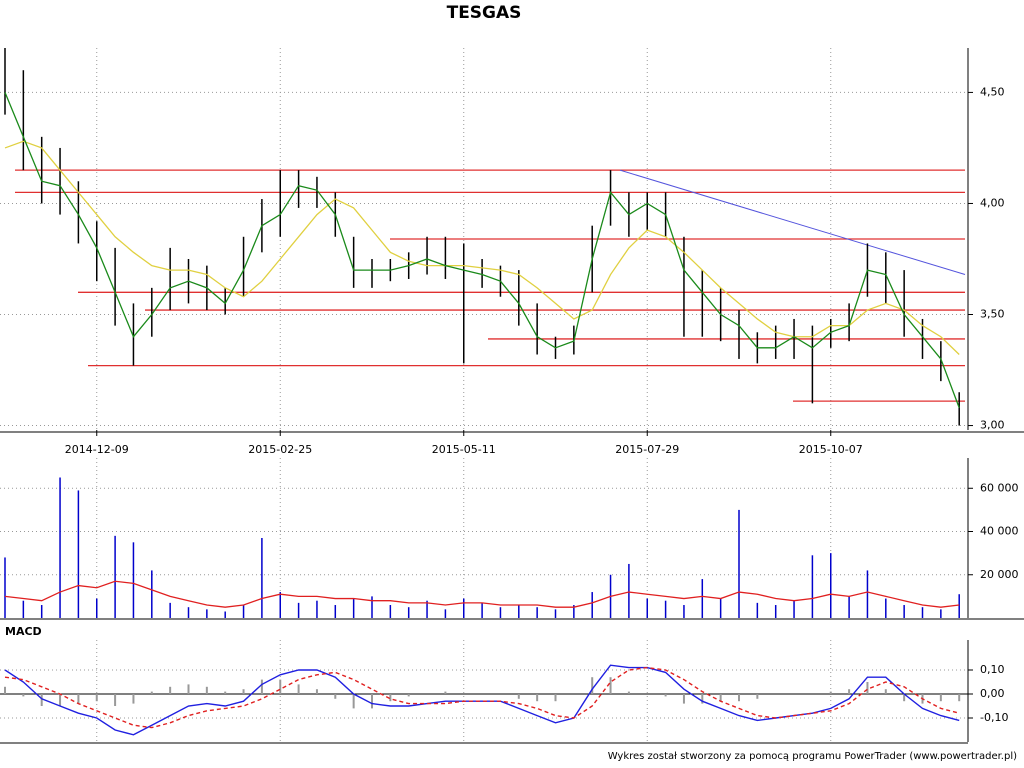 This screenshot has height=768, width=1024. I want to click on y-tick-label: 0,10, so click(992, 669).